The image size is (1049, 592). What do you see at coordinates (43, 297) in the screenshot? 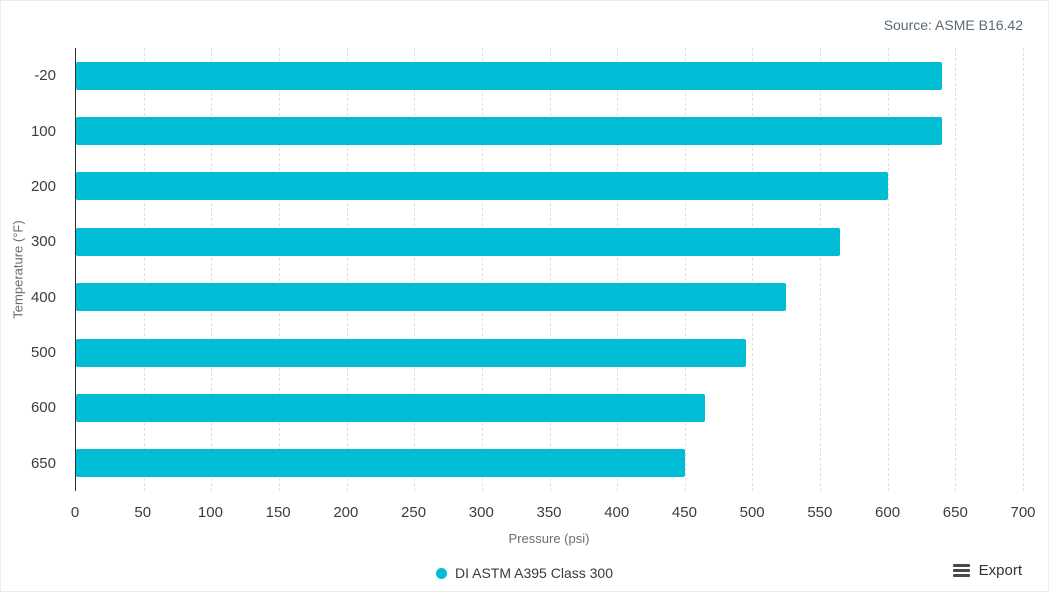
I see `y-tick-label: 400` at bounding box center [43, 297].